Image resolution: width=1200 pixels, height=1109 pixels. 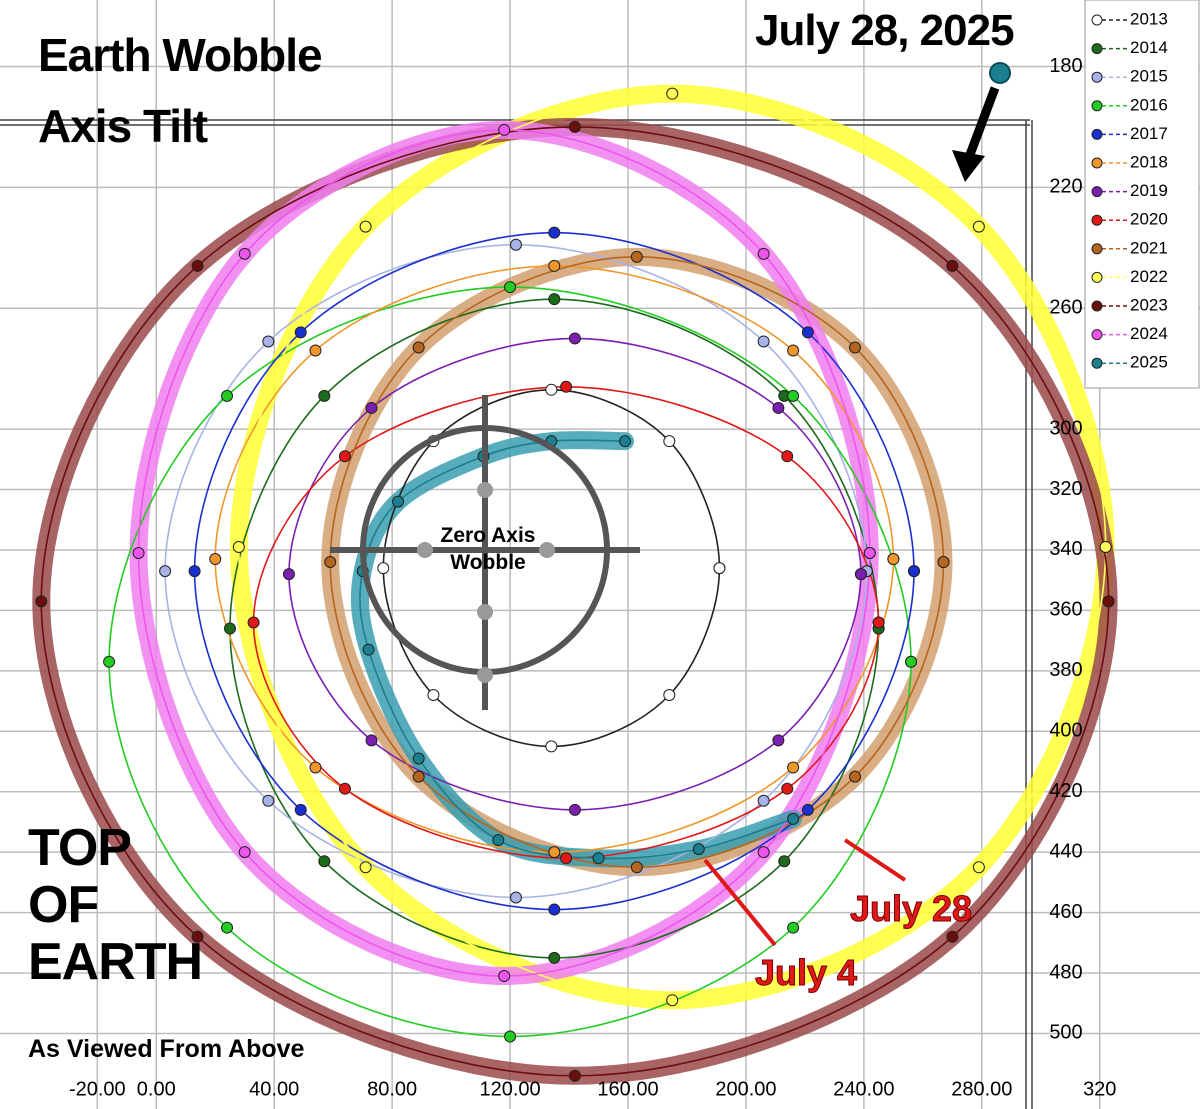 What do you see at coordinates (392, 1089) in the screenshot?
I see `x-tick-label: 80.00` at bounding box center [392, 1089].